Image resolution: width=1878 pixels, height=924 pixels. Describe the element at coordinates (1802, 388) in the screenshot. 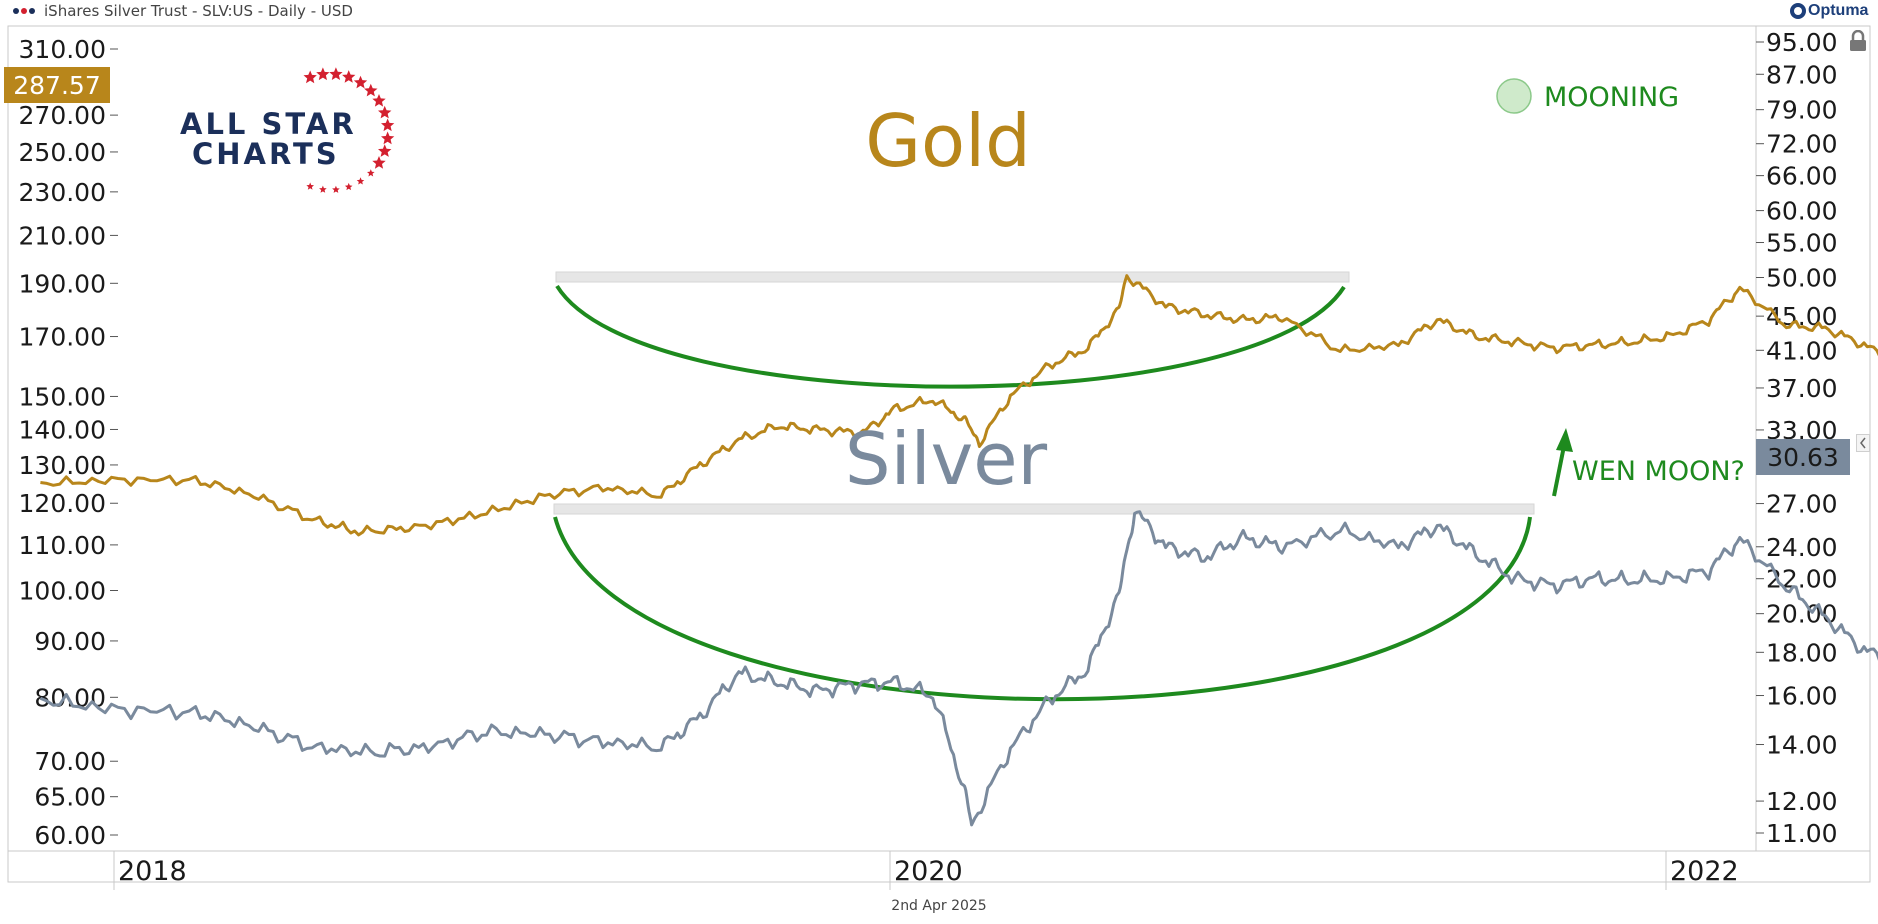

I see `right-tick-label: 37.00` at that location.